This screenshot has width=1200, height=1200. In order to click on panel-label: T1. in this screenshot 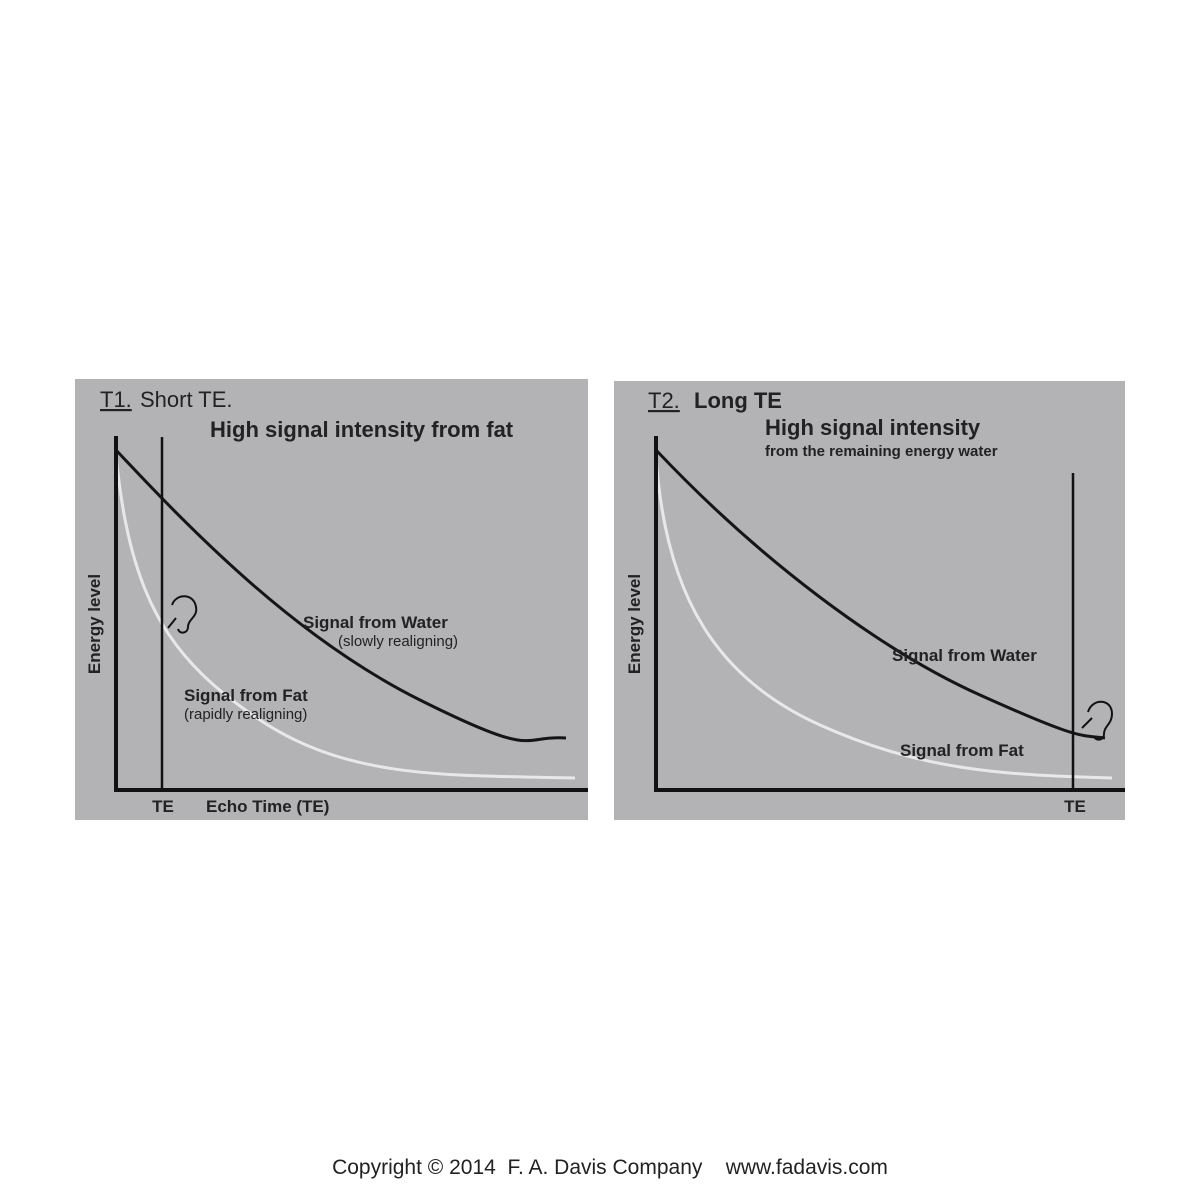, I will do `click(116, 399)`.